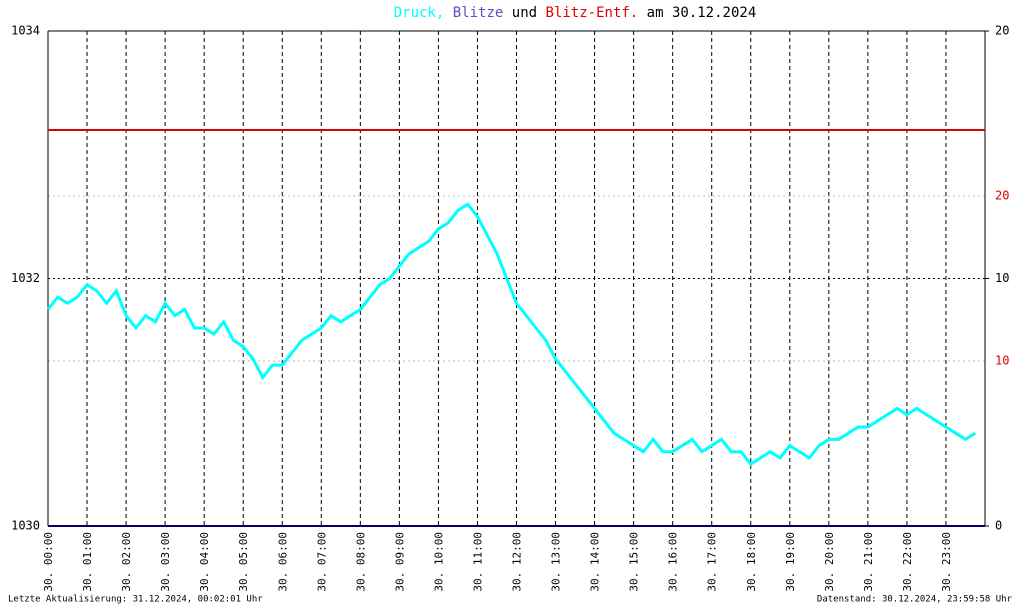  What do you see at coordinates (946, 562) in the screenshot?
I see `x-tick-label: 30. 23:00` at bounding box center [946, 562].